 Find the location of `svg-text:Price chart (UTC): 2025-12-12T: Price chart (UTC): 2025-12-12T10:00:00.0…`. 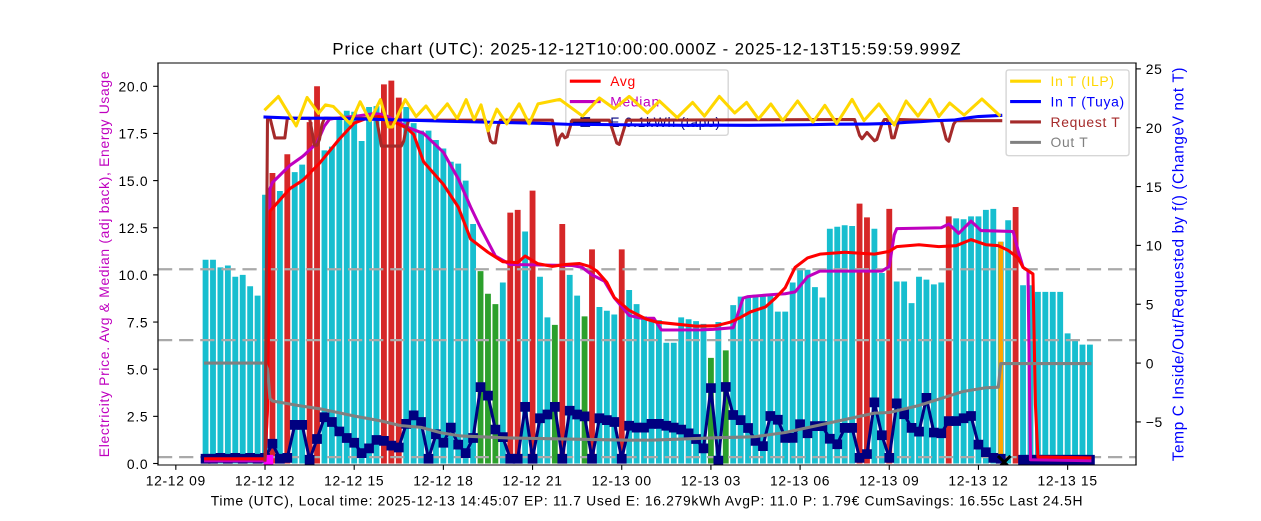

svg-text:Price chart (UTC): 2025-12-12T: Price chart (UTC): 2025-12-12T10:00:00.0… is located at coordinates (646, 49).